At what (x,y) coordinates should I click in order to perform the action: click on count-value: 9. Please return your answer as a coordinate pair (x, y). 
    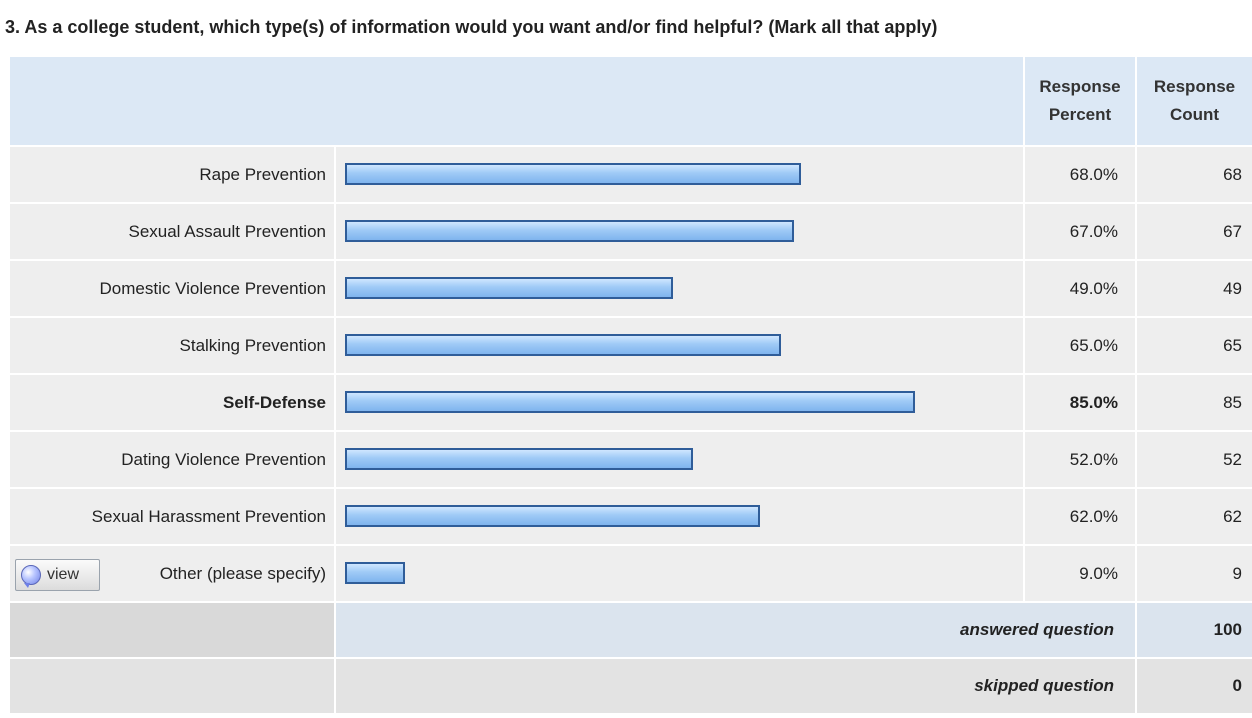
    Looking at the image, I should click on (1194, 574).